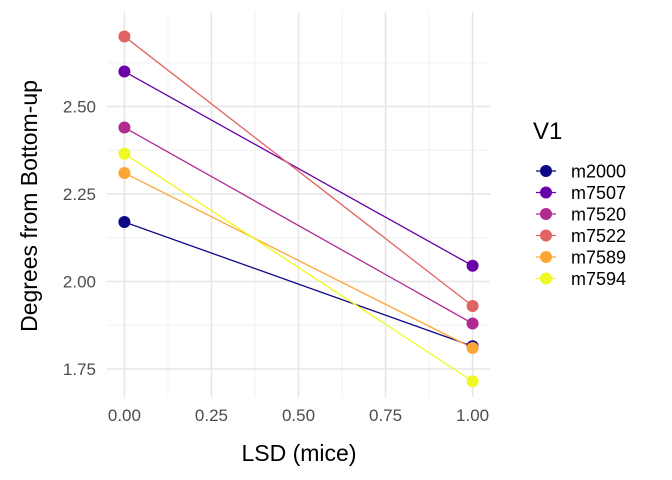  What do you see at coordinates (298, 284) in the screenshot?
I see `series-line-m2000` at bounding box center [298, 284].